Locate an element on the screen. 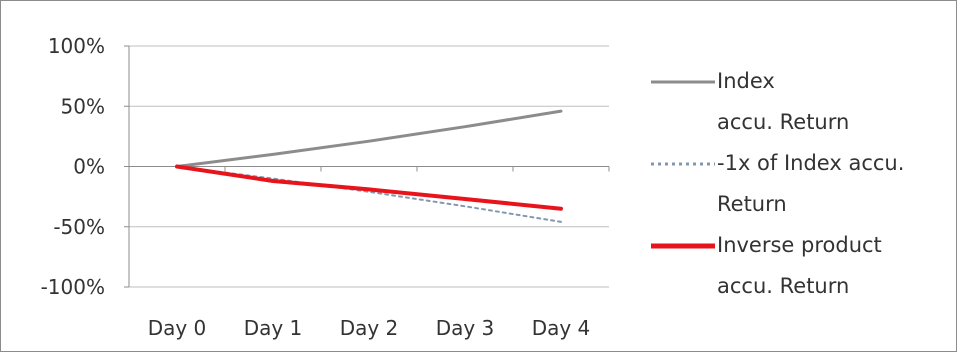 The width and height of the screenshot is (957, 356). x-tick-label: Day 2 is located at coordinates (369, 328).